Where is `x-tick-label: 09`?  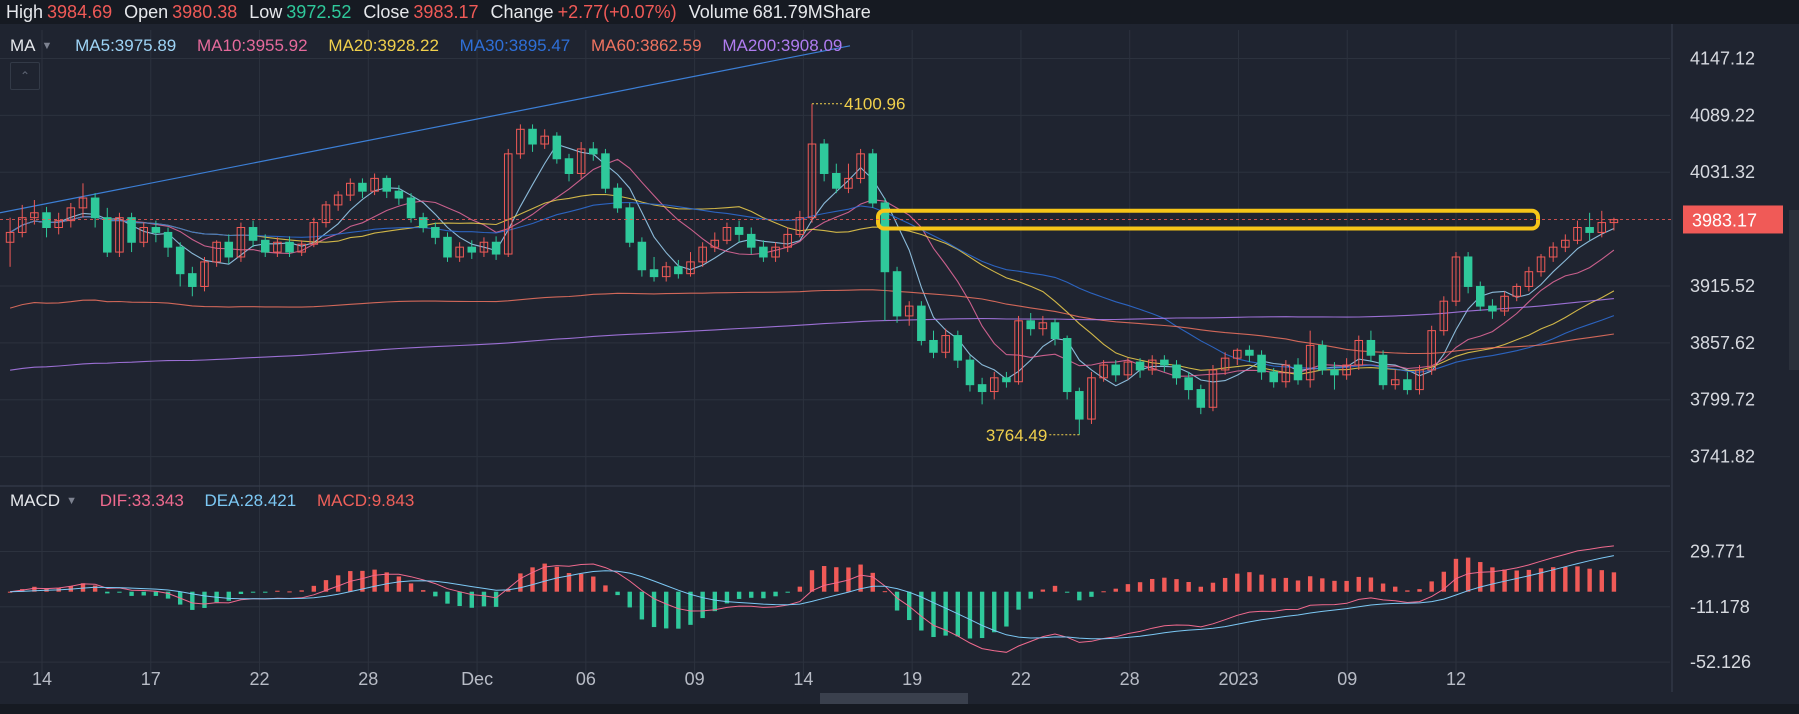 x-tick-label: 09 is located at coordinates (695, 679).